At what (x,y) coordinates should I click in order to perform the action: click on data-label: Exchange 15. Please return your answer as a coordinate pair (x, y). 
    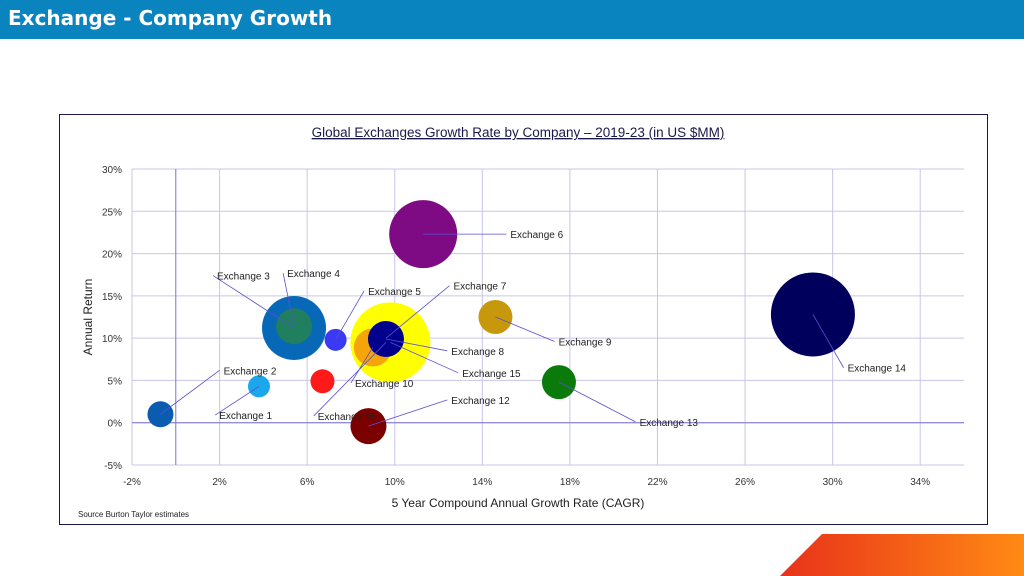
    Looking at the image, I should click on (491, 374).